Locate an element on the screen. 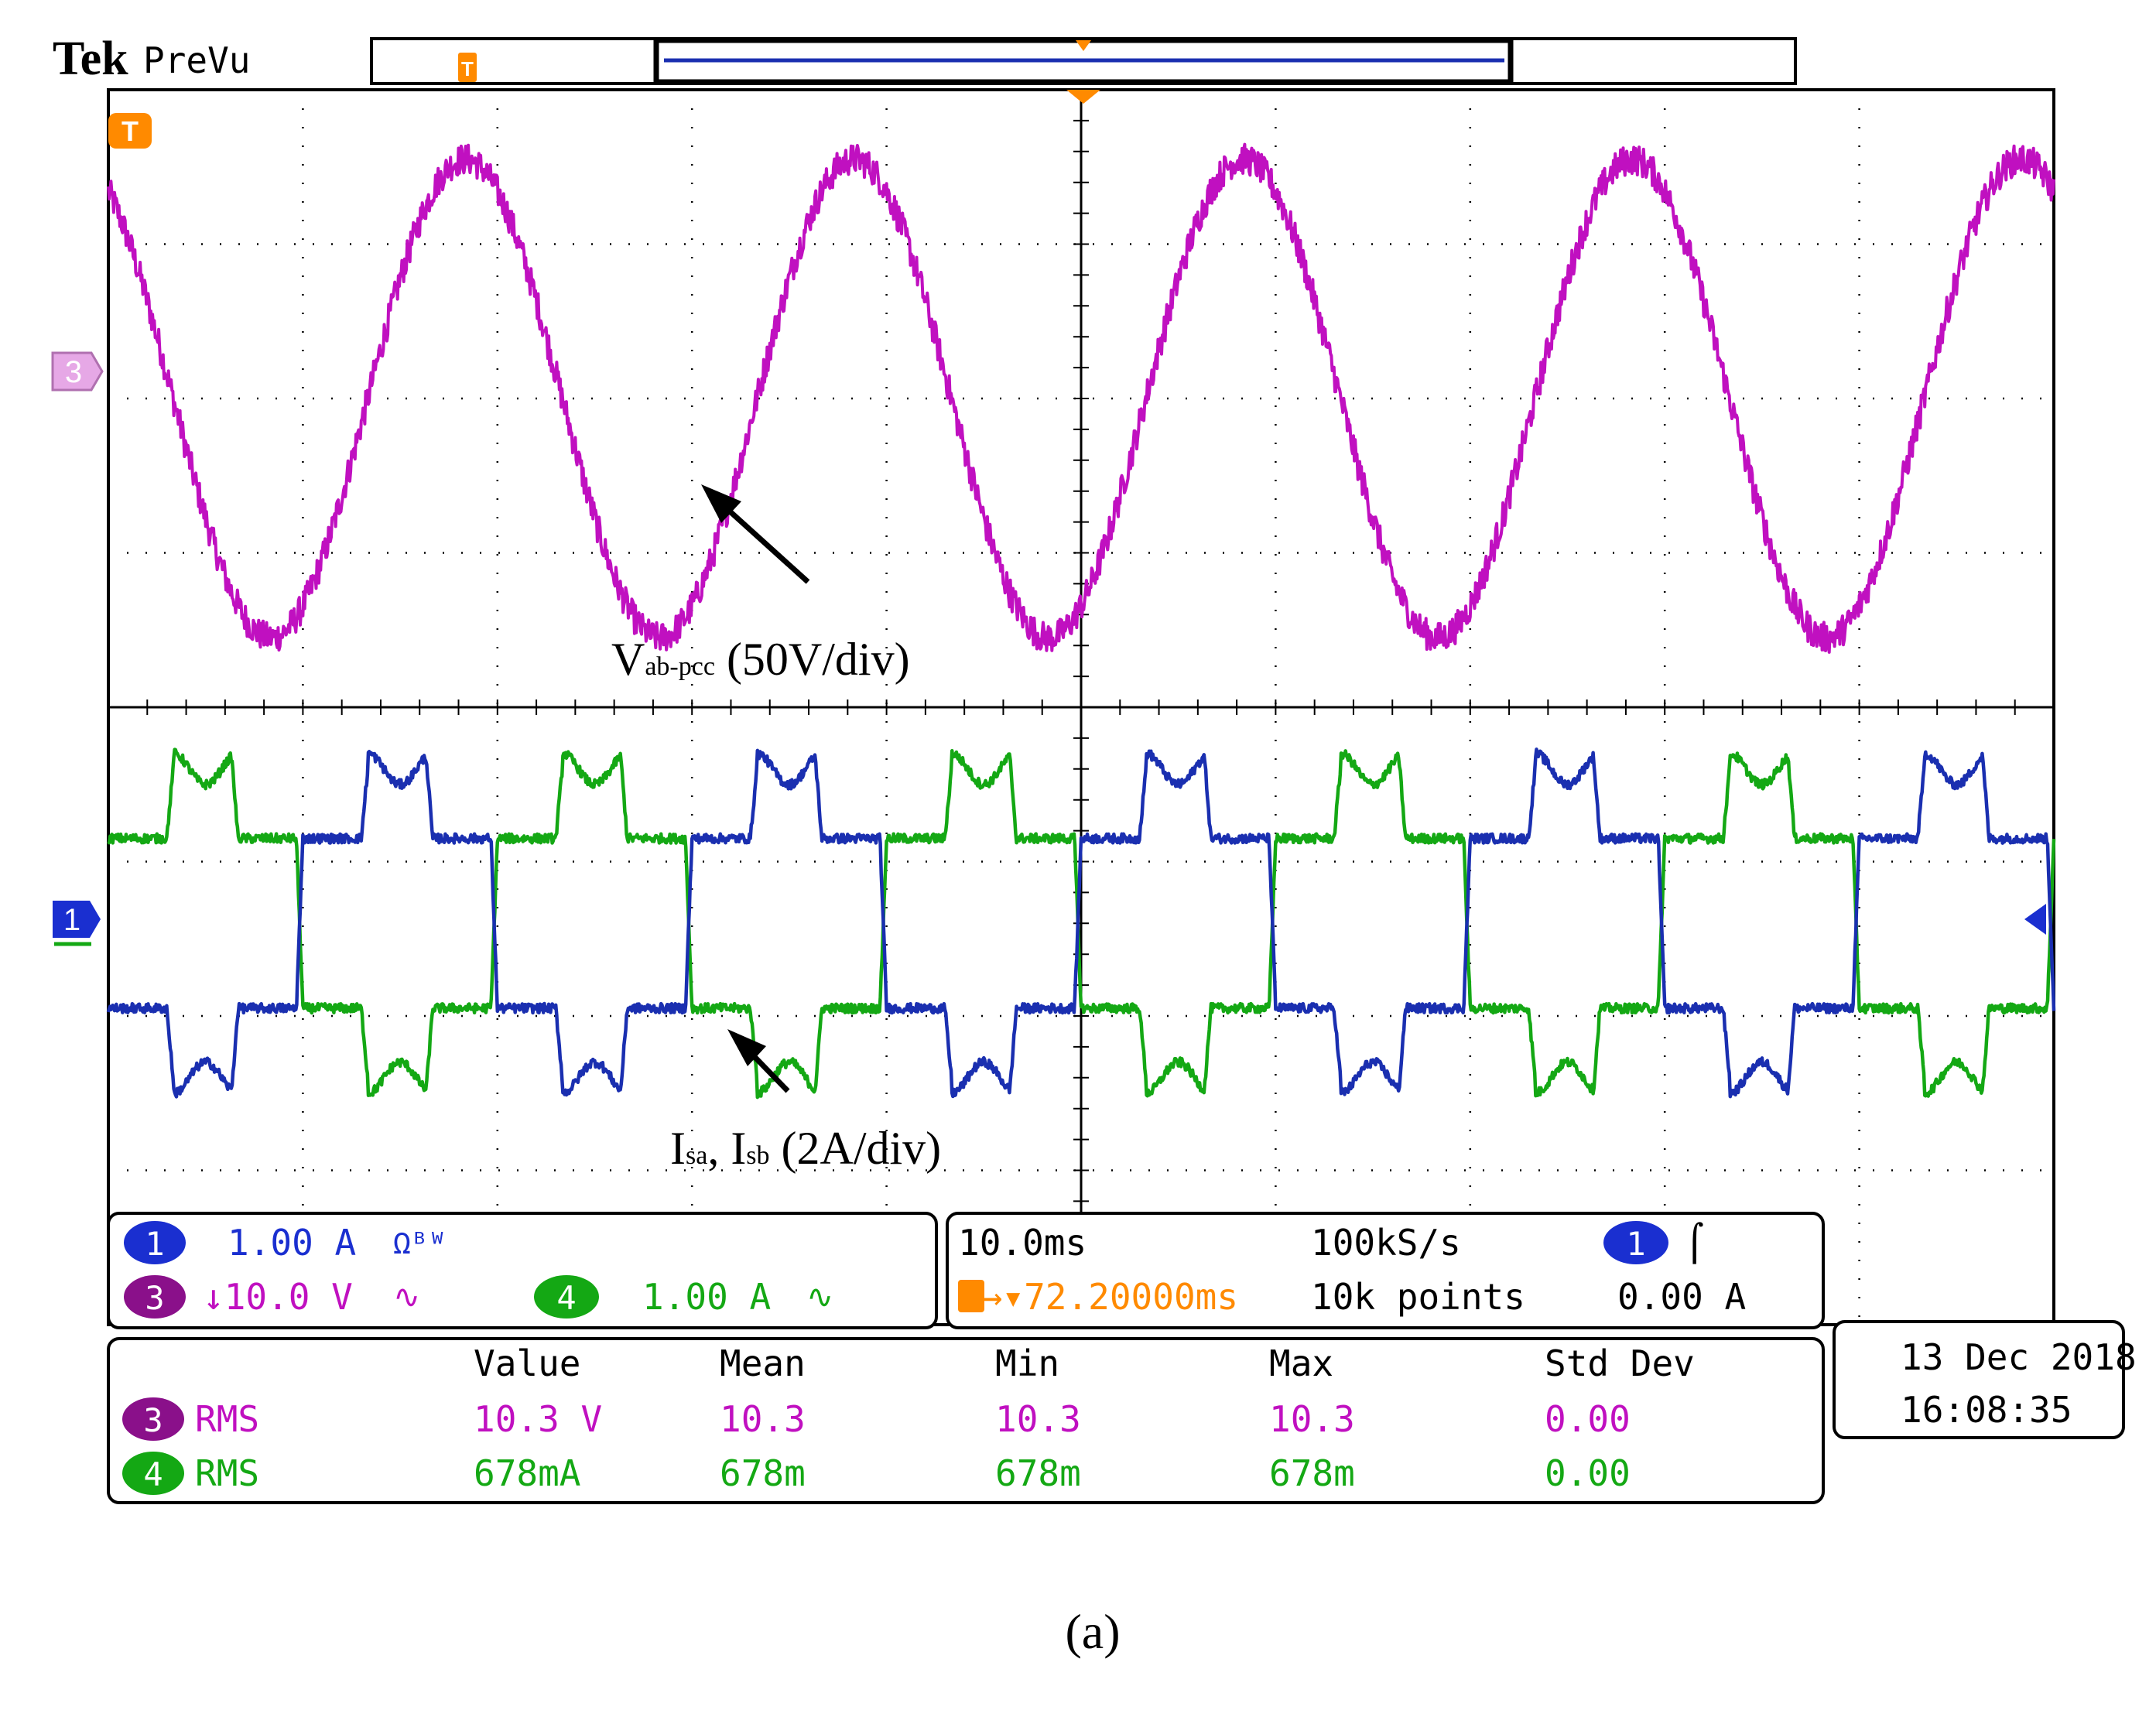 Image resolution: width=2156 pixels, height=1717 pixels. sample-rate: 100kS/s is located at coordinates (1386, 1243).